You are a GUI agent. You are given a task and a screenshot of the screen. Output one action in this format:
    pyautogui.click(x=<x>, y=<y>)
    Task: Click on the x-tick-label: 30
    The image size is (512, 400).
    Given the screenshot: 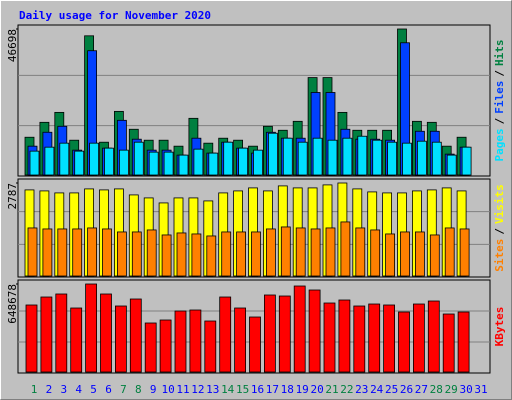 What is the action you would take?
    pyautogui.click(x=465, y=389)
    